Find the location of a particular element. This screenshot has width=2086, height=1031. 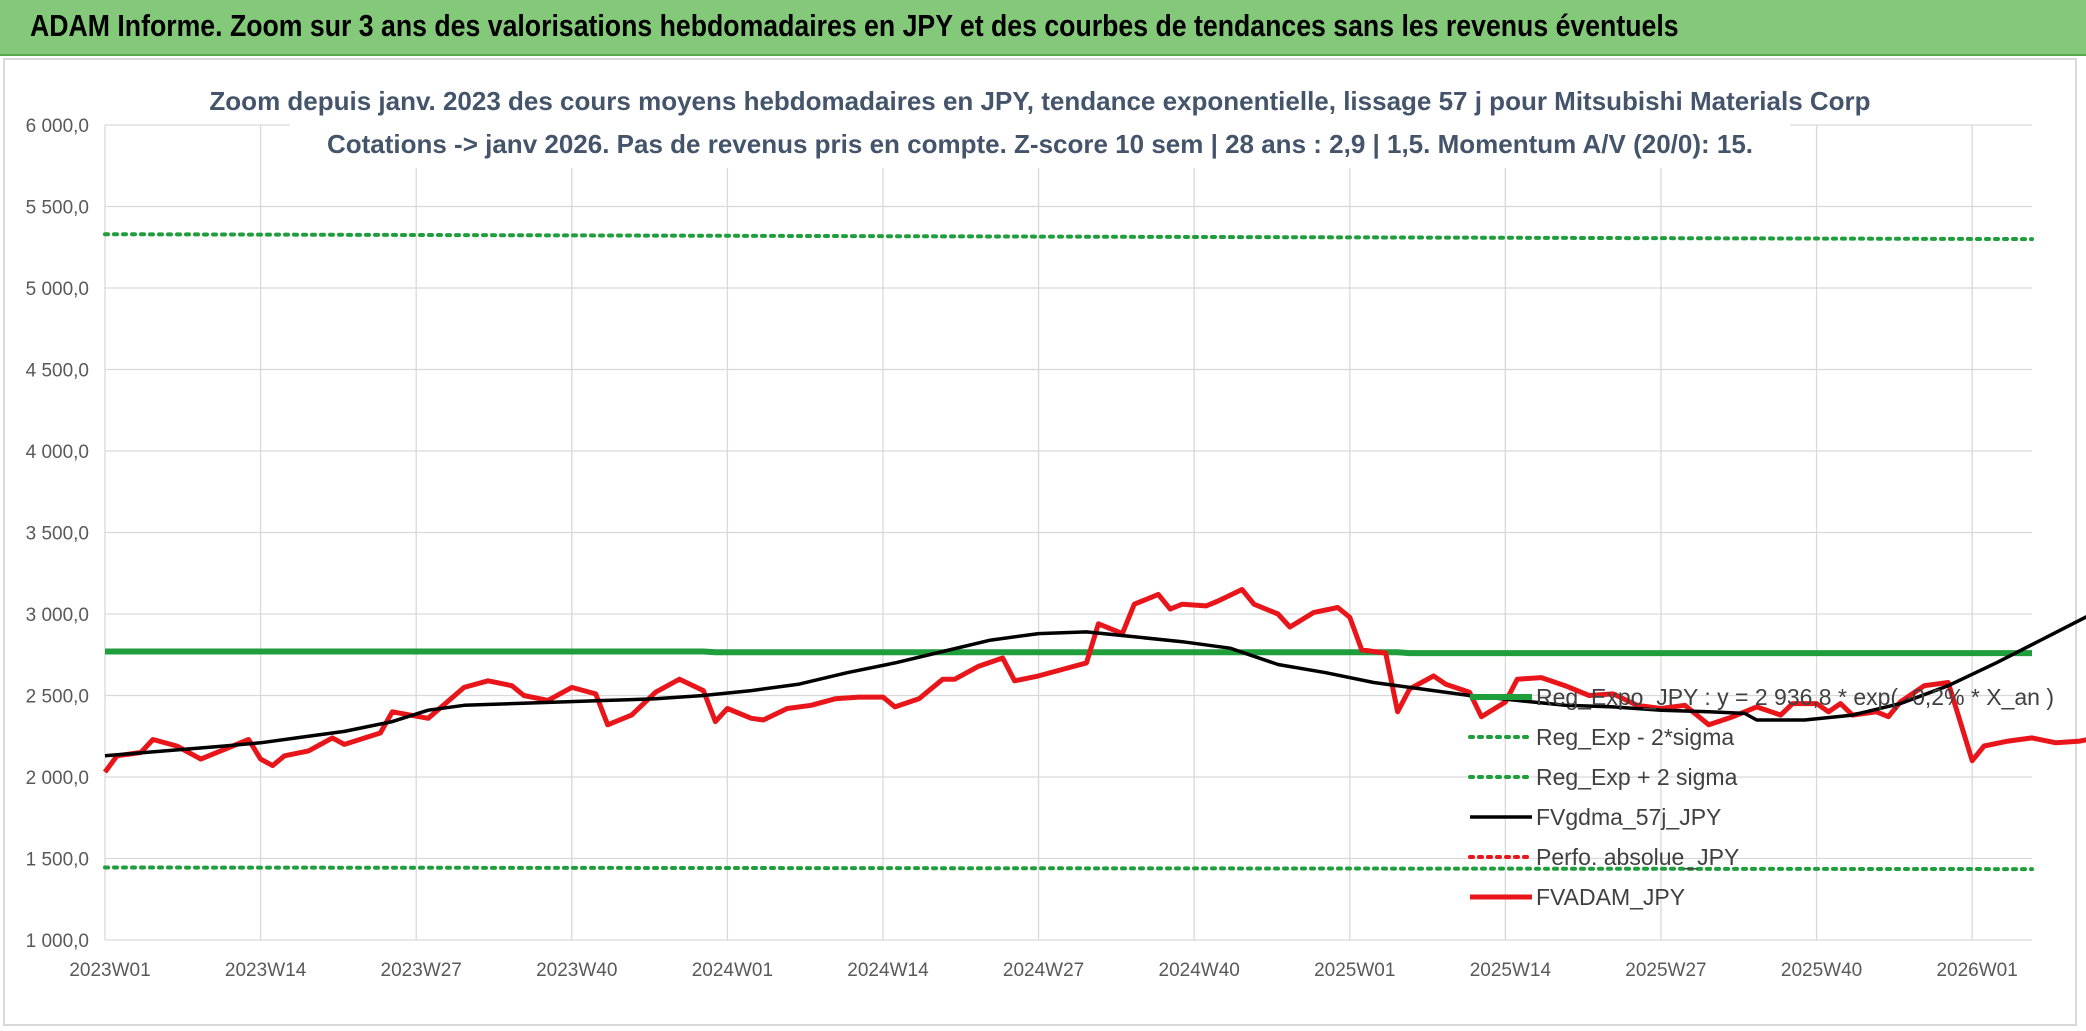

legend-item-label: Reg_Exp + 2 sigma is located at coordinates (1637, 777).